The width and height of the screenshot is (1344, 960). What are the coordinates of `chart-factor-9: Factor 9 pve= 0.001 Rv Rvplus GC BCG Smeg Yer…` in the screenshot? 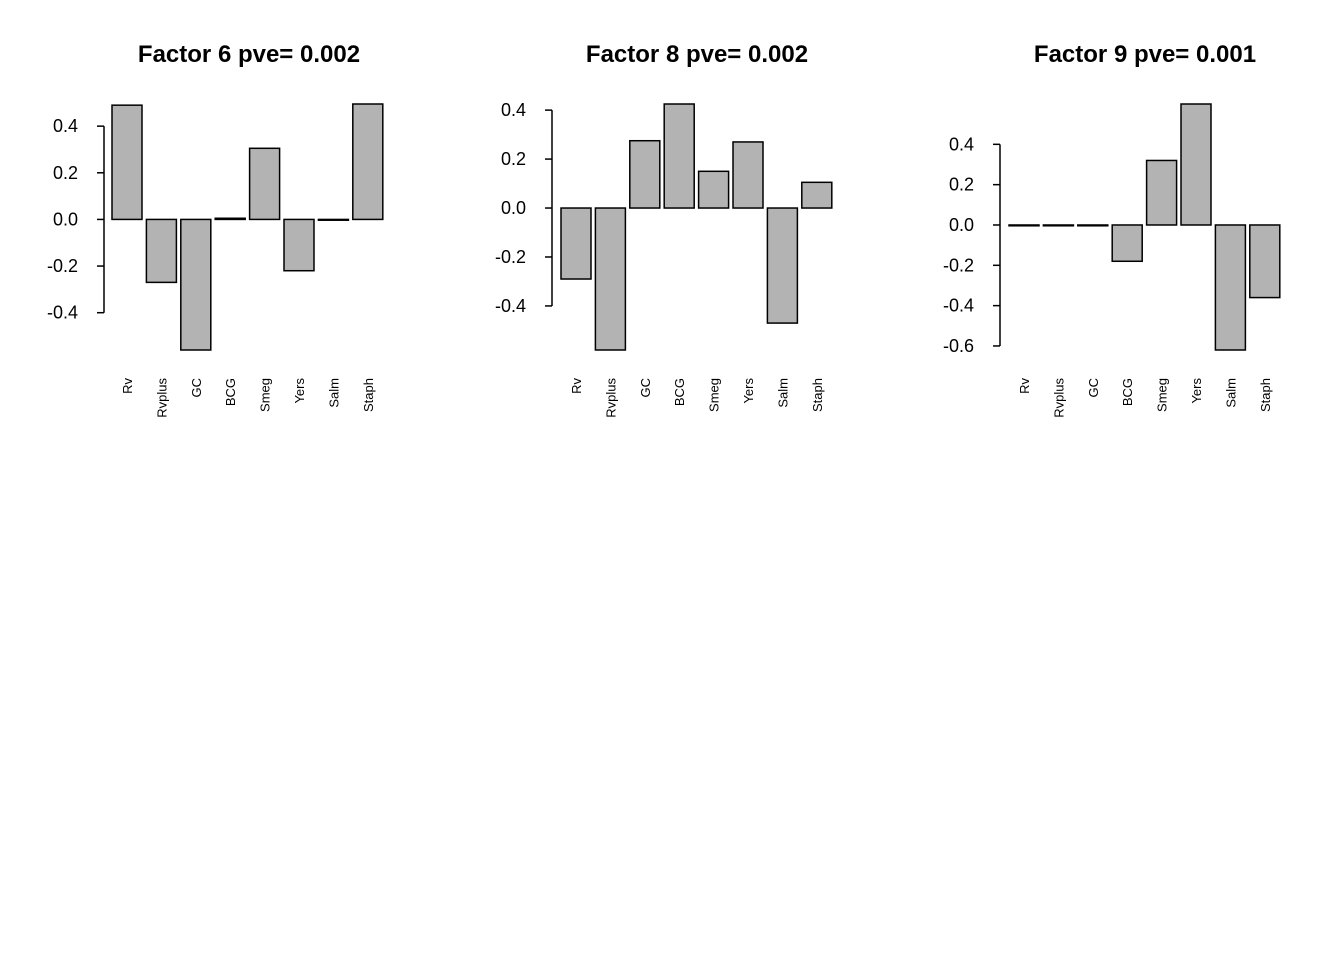 It's located at (1112, 229).